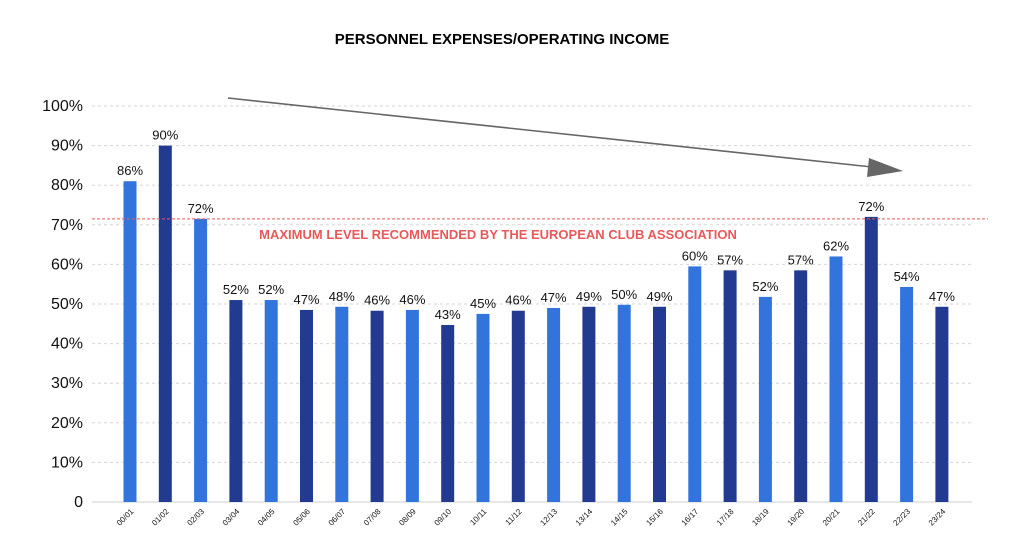 The height and width of the screenshot is (555, 1024). I want to click on x-tick-label: 10/11, so click(478, 517).